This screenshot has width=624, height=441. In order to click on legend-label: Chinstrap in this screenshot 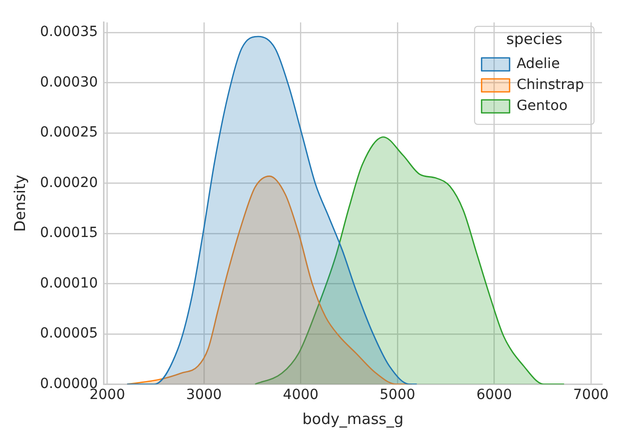, I will do `click(550, 85)`.